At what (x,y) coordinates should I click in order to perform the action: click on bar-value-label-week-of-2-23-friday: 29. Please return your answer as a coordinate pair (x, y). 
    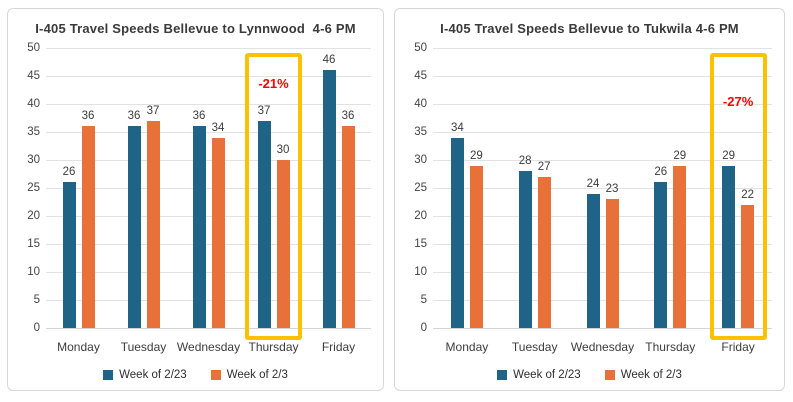
    Looking at the image, I should click on (728, 155).